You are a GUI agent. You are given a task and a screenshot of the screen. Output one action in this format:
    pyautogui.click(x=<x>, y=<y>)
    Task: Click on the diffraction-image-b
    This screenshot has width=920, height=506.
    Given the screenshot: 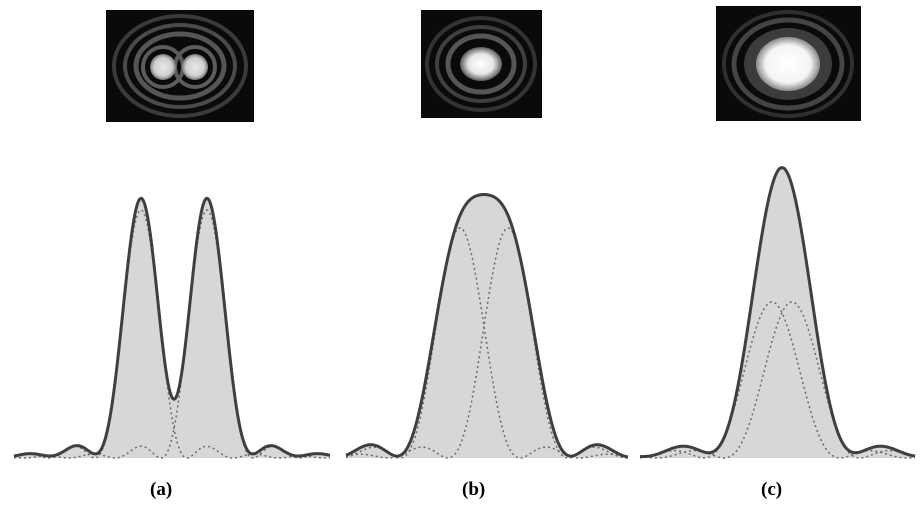 What is the action you would take?
    pyautogui.click(x=481, y=64)
    